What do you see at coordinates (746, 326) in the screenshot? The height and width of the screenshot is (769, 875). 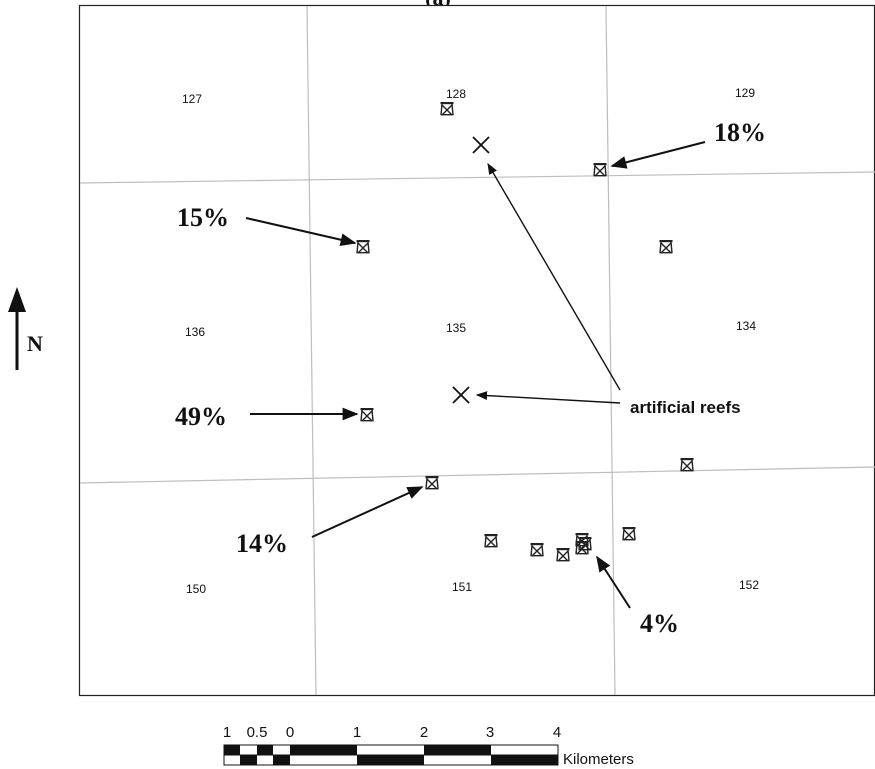 I see `block-label-134: 134` at bounding box center [746, 326].